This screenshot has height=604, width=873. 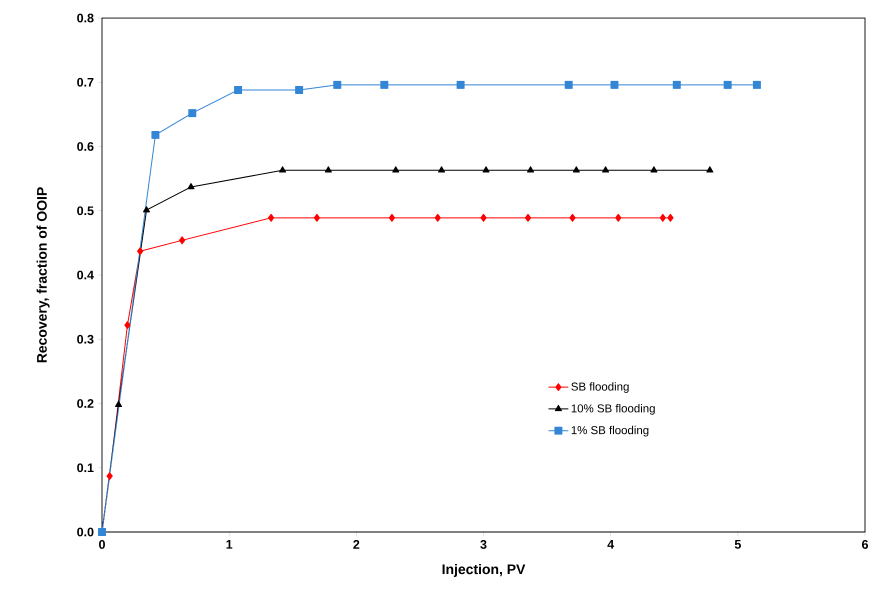 I want to click on y-axis-title: Recovery, fraction of OOIP, so click(x=43, y=274).